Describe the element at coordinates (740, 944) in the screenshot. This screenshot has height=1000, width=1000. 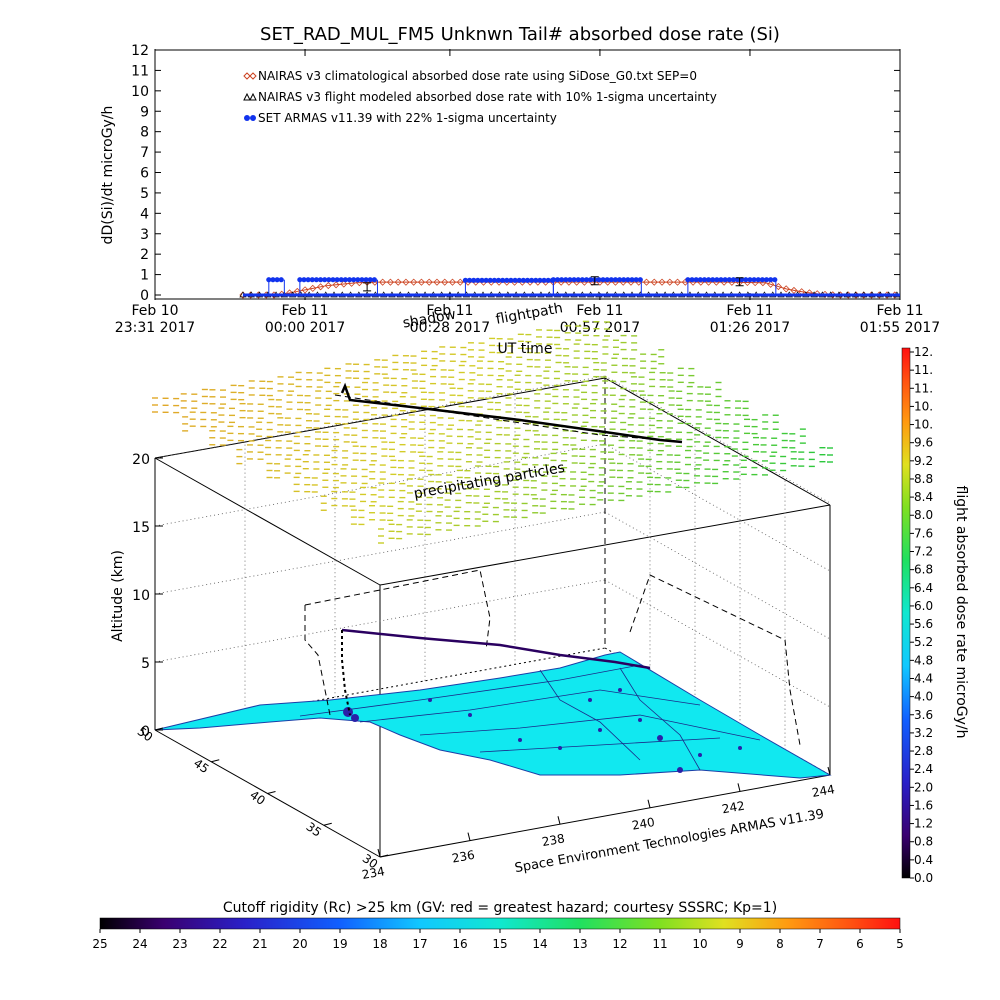
I see `rigidity-tick-label: 9` at that location.